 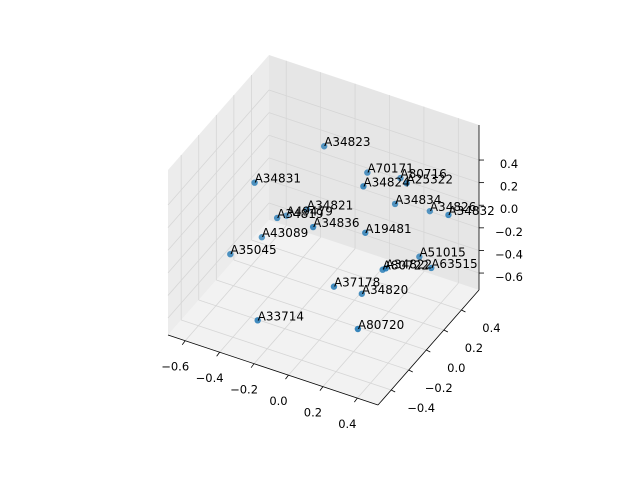 I want to click on point-label: A34819, so click(x=300, y=214).